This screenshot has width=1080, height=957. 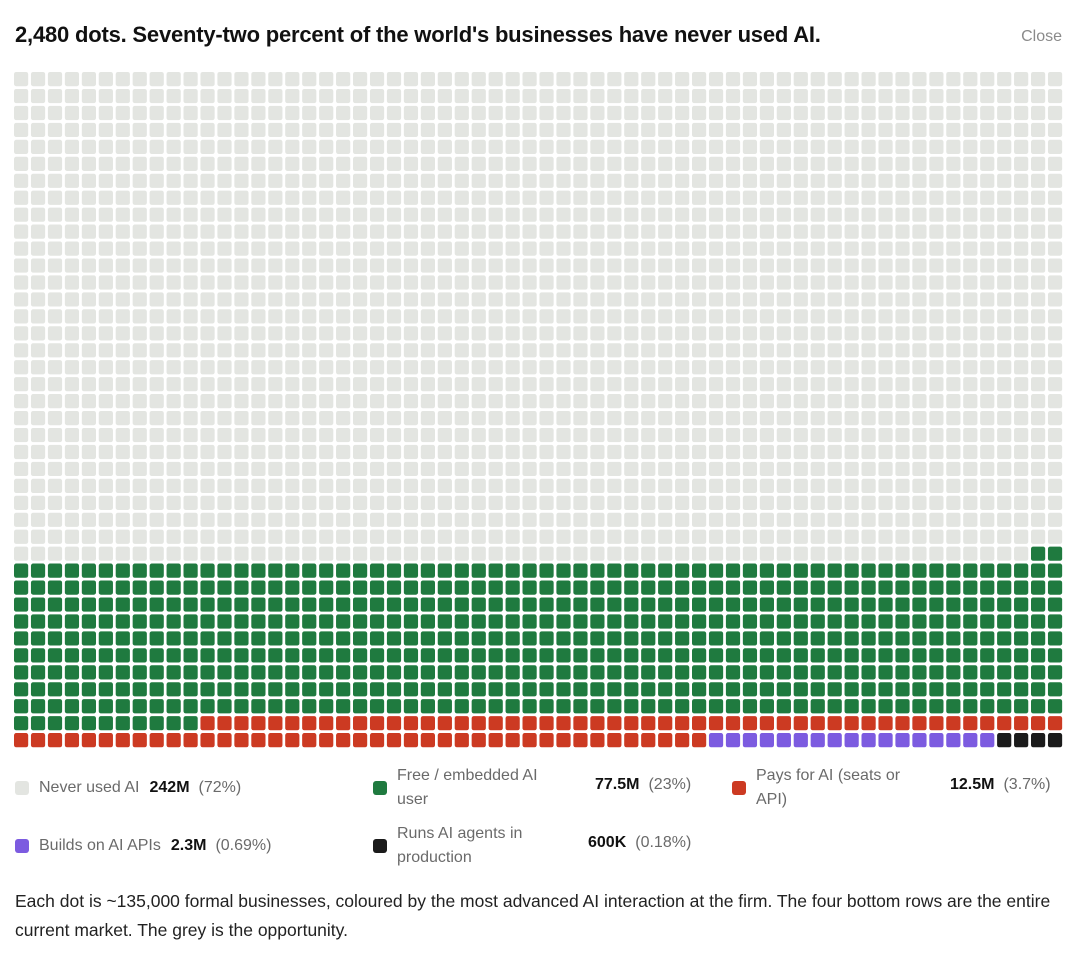 I want to click on close-button: Close, so click(x=1041, y=36).